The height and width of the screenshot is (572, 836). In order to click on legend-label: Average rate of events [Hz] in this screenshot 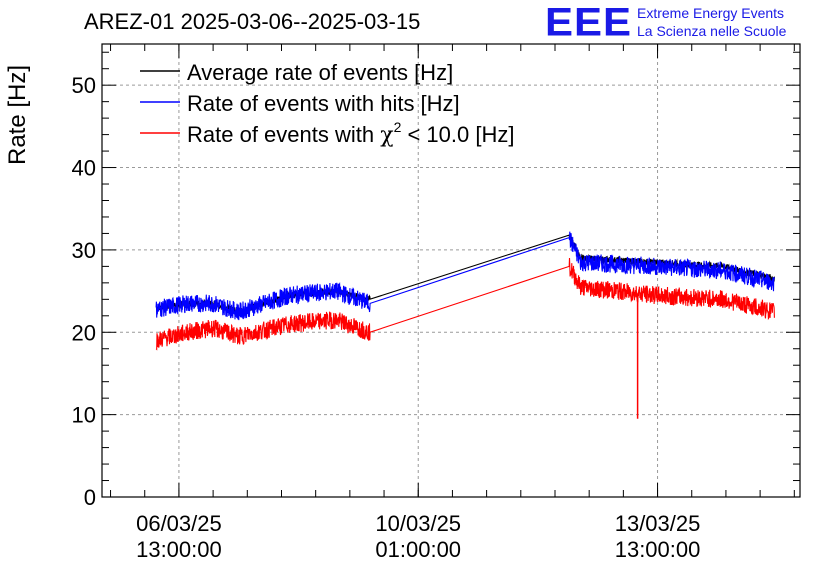, I will do `click(320, 72)`.